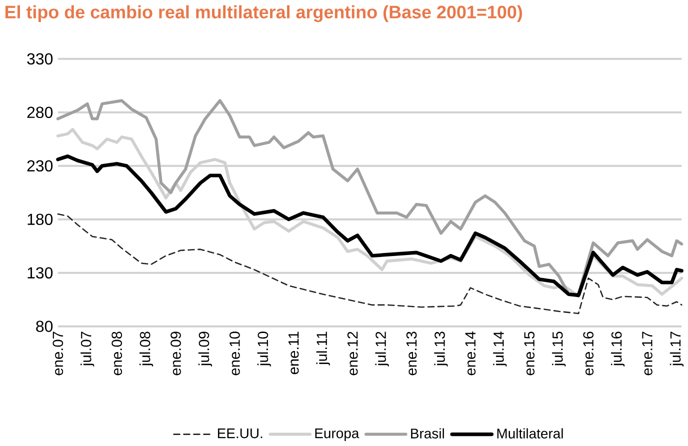 This screenshot has height=446, width=688. Describe the element at coordinates (44, 326) in the screenshot. I see `y-tick-label: 80` at that location.